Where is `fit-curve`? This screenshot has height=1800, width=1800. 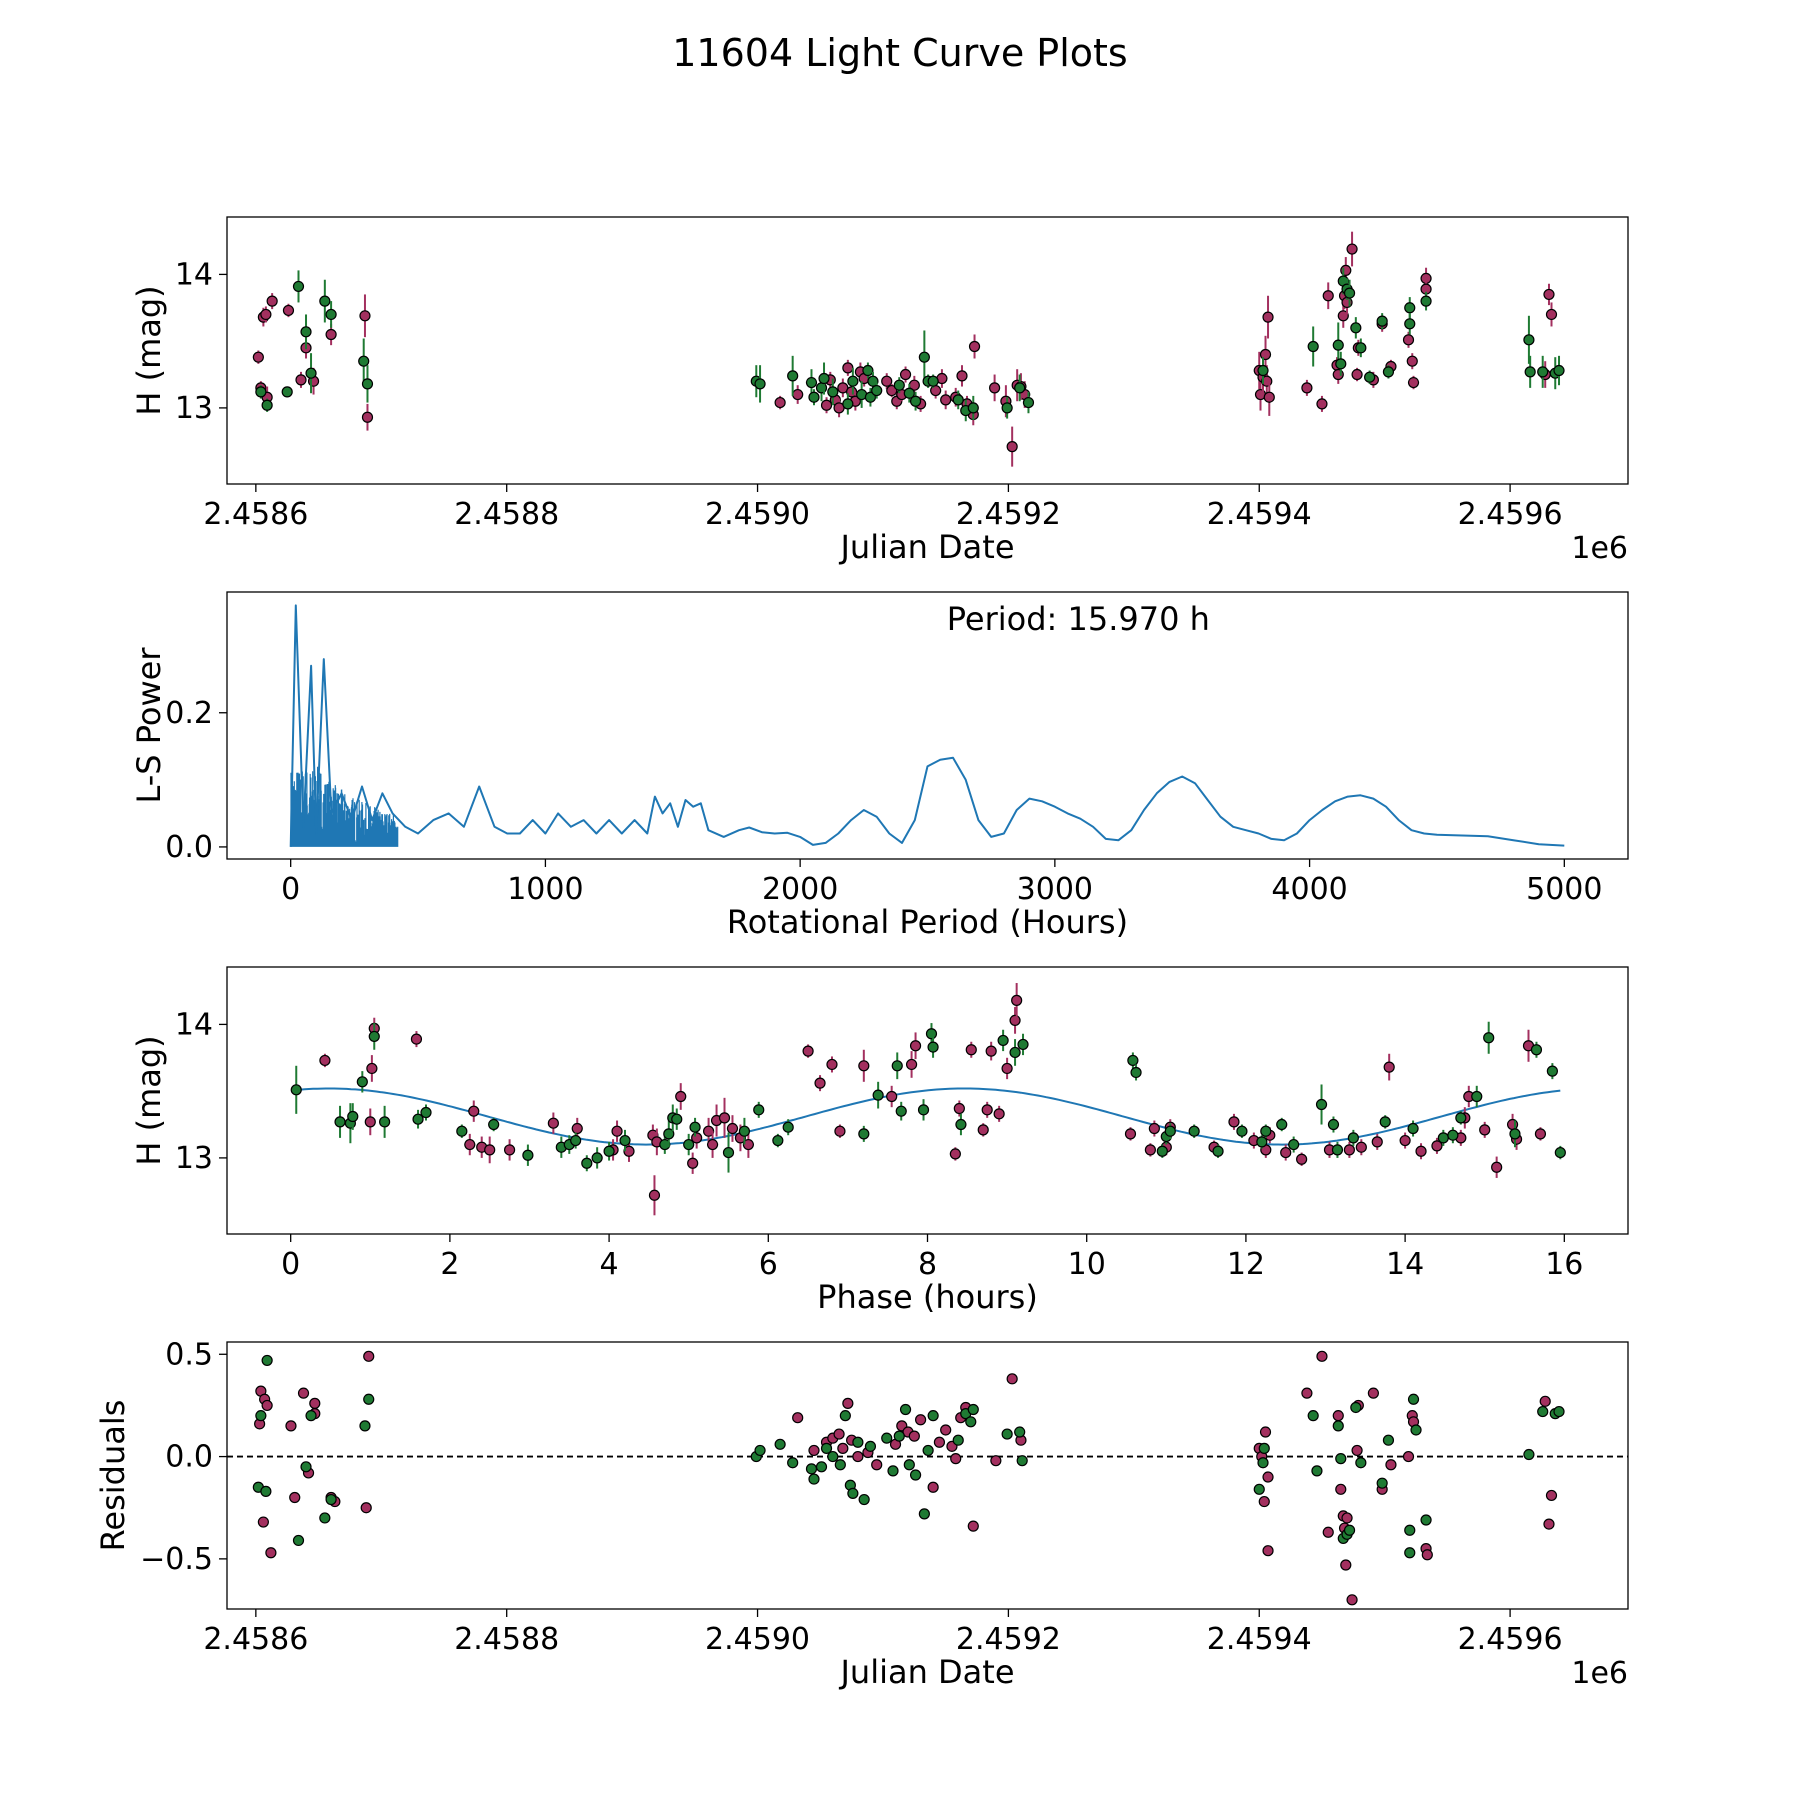 fit-curve is located at coordinates (928, 1116).